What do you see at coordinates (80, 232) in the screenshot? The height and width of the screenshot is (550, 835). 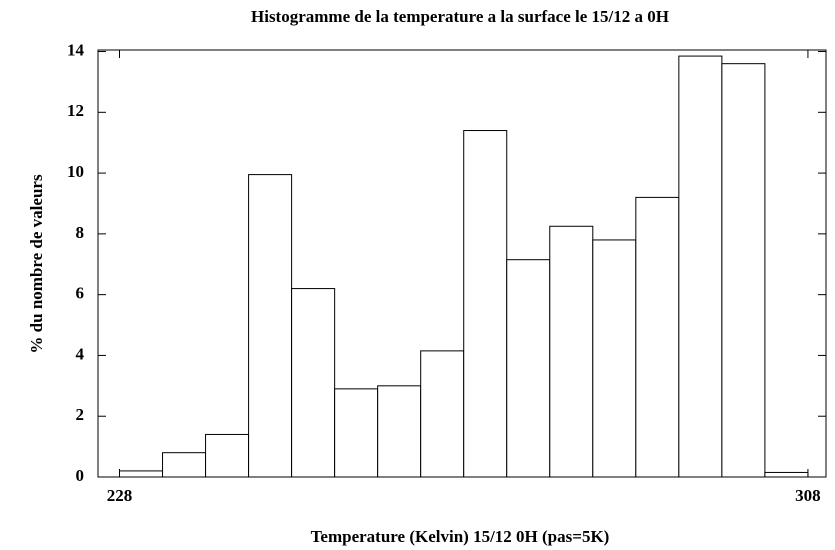 I see `y-tick-label: 8` at bounding box center [80, 232].